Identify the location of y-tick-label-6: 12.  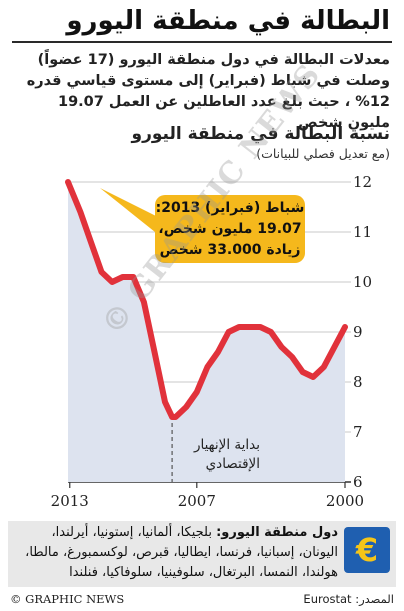
(362, 182).